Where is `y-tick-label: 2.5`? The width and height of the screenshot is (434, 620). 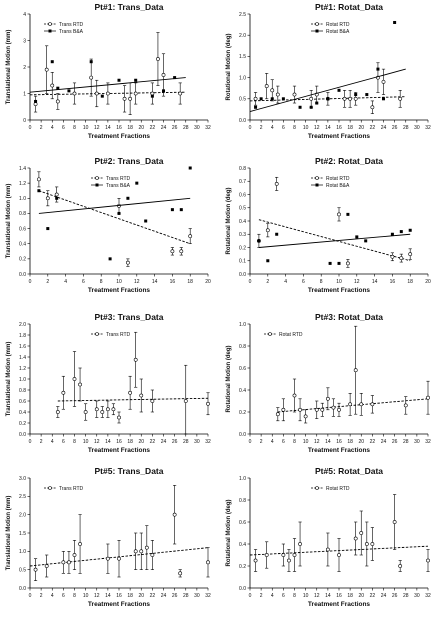 y-tick-label: 2.5 is located at coordinates (22, 497).